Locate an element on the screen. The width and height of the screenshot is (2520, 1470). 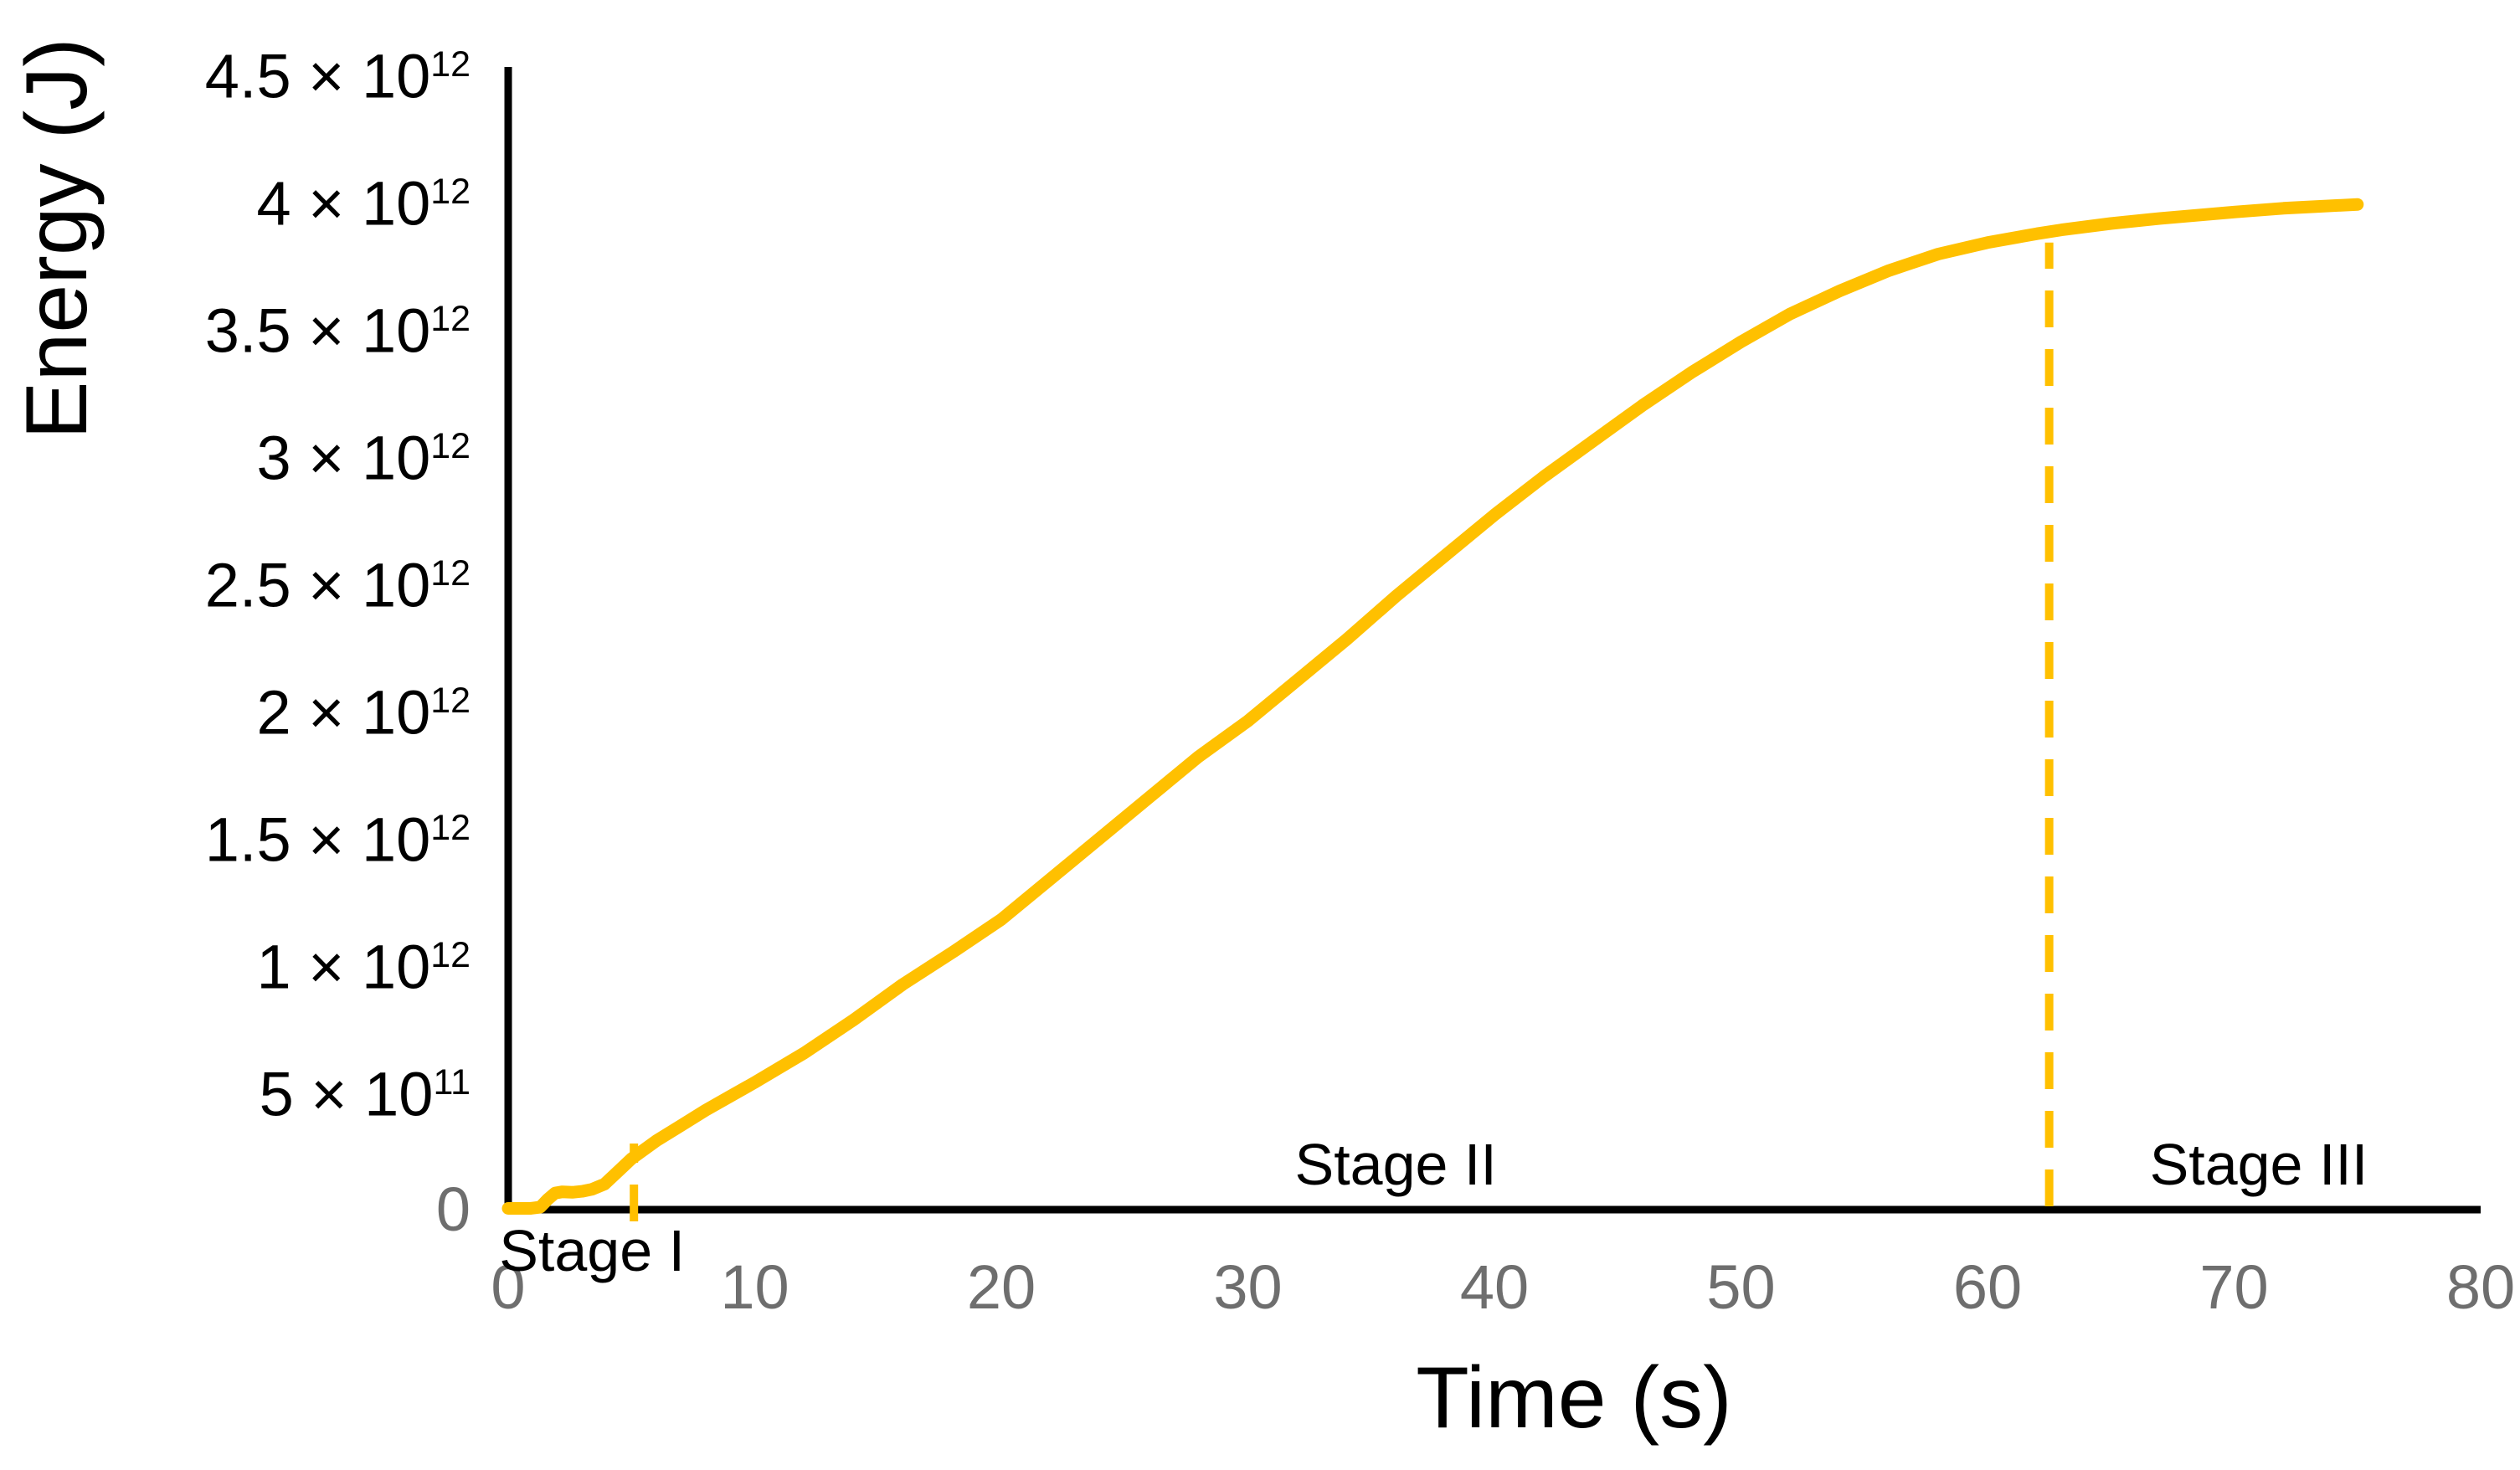
annotation-stage-ii: Stage II is located at coordinates (1395, 1164).